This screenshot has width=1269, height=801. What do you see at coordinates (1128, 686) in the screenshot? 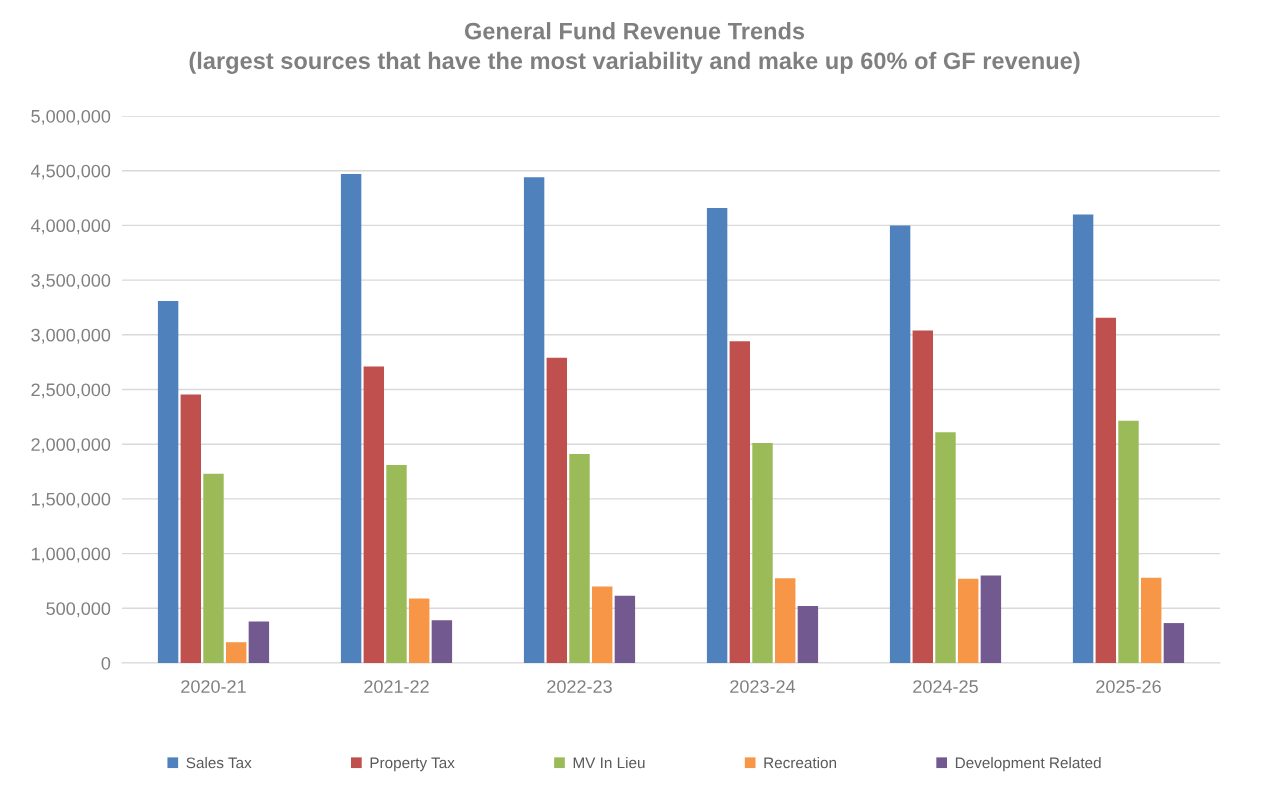
I see `x-tick-label: 2025-26` at bounding box center [1128, 686].